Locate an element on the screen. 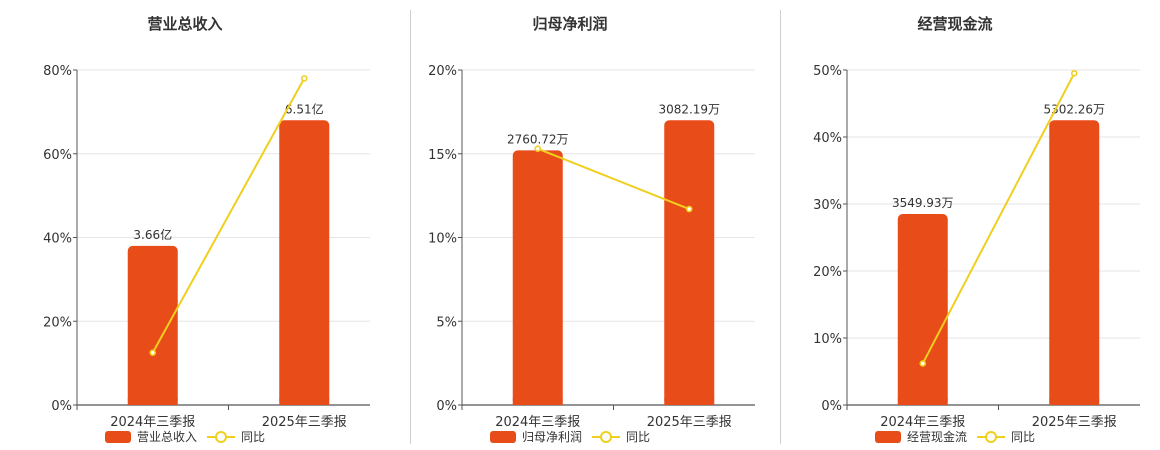  chart-title: 归母净利润 is located at coordinates (570, 24).